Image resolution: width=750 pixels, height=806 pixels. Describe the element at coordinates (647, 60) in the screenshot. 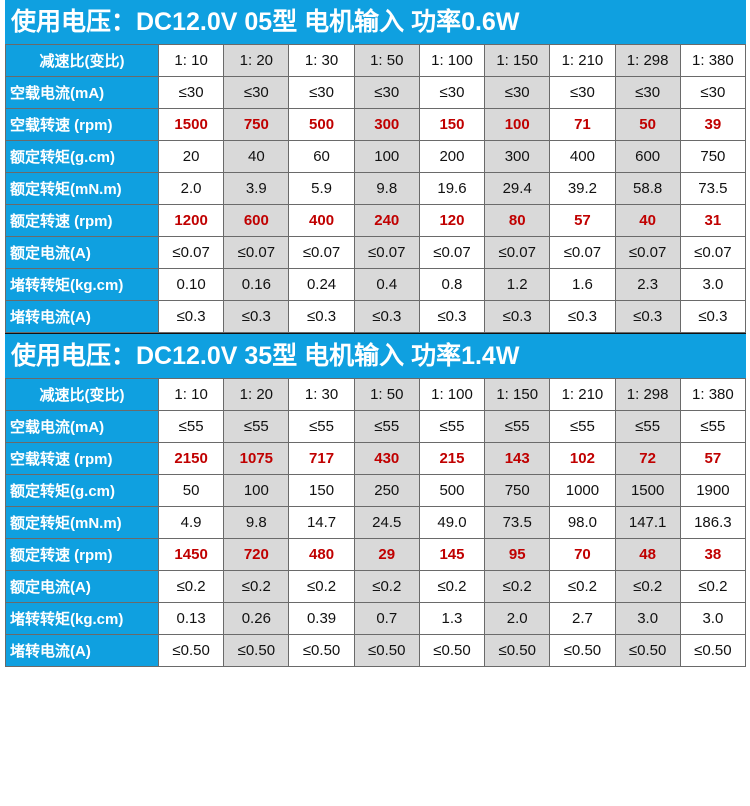

I see `table-cell: 1: 298` at that location.